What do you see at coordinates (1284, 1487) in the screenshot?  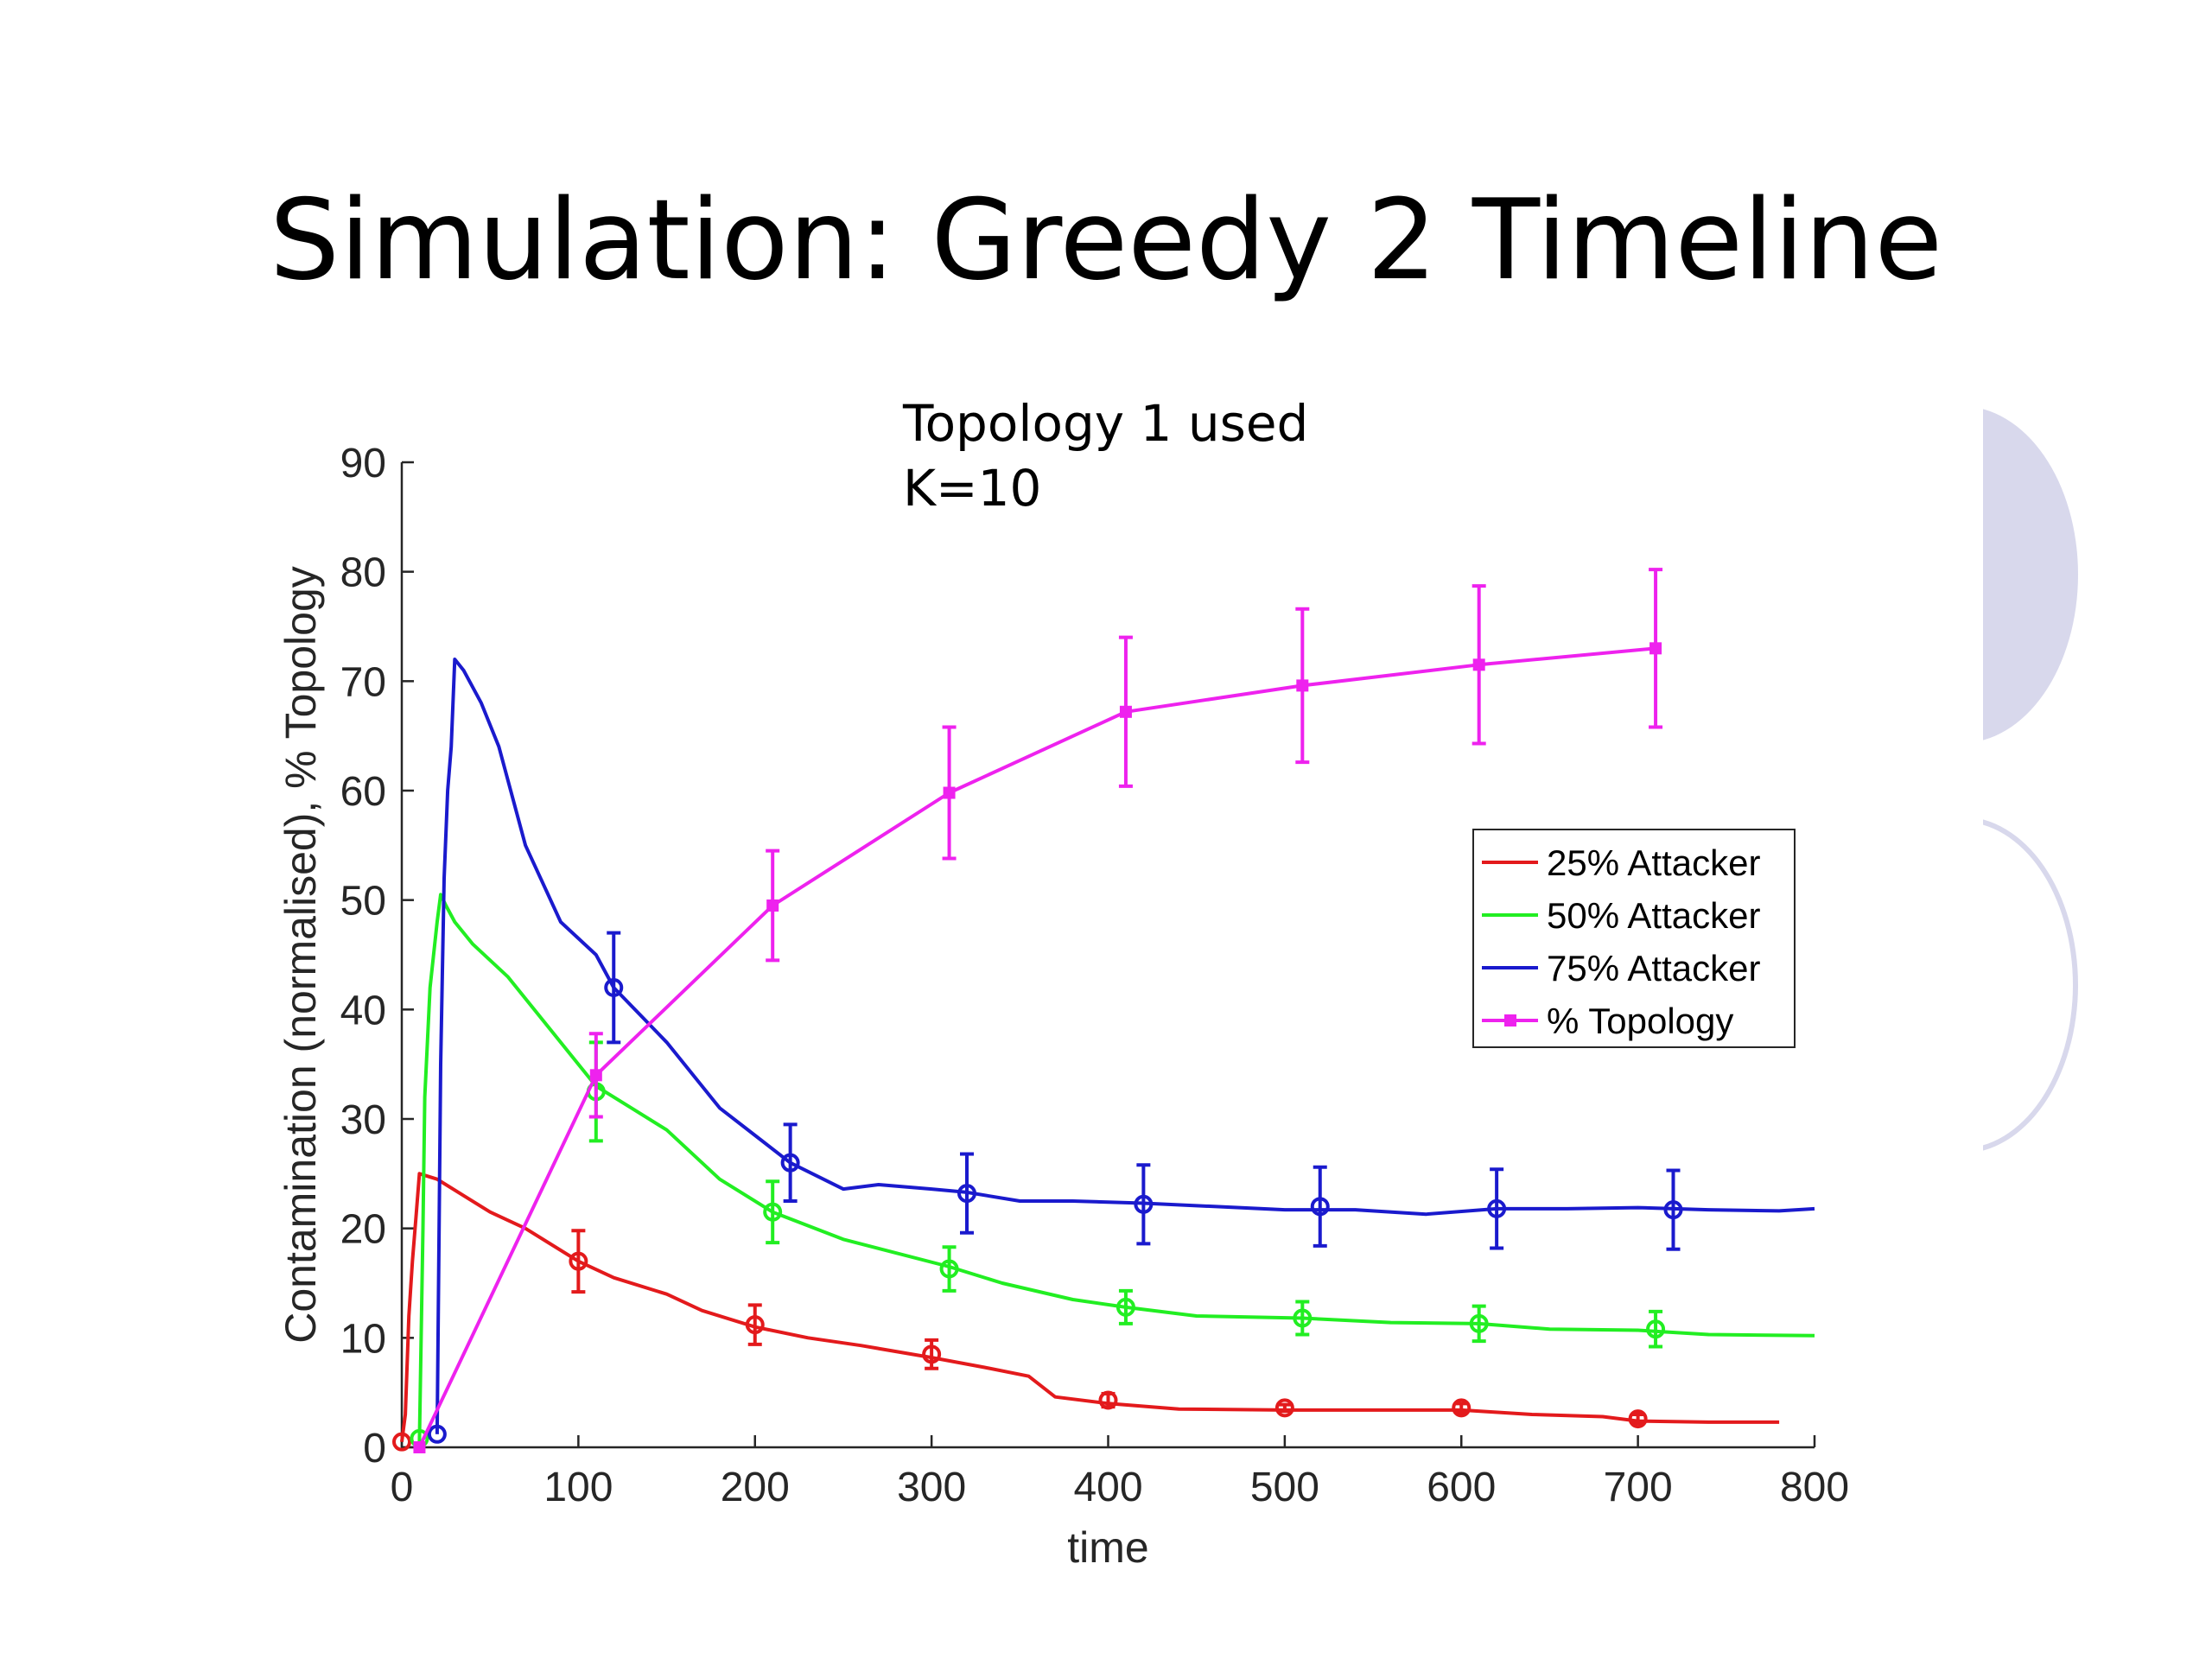 I see `x-tick-label: 500` at bounding box center [1284, 1487].